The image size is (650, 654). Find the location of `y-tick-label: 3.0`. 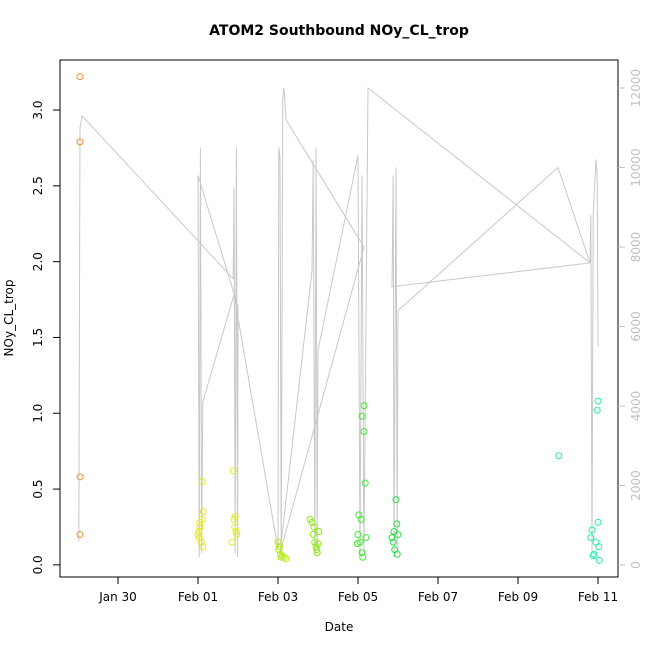

y-tick-label: 3.0 is located at coordinates (38, 109).